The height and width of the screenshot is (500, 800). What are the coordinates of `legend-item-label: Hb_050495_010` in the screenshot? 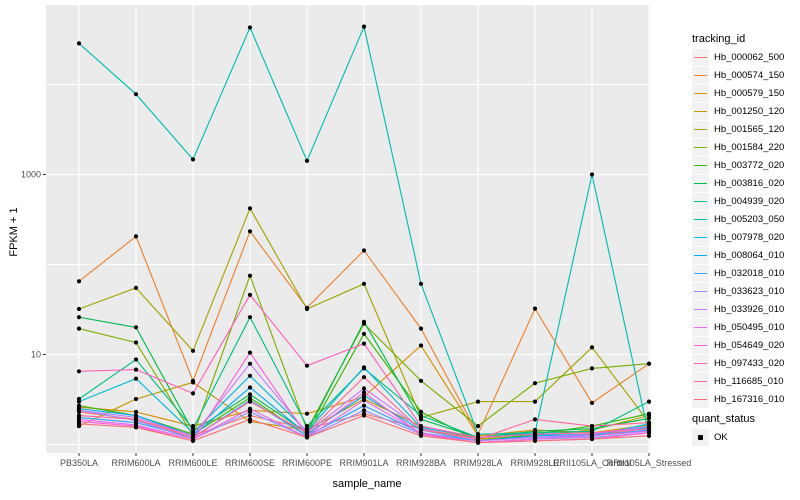 It's located at (749, 327).